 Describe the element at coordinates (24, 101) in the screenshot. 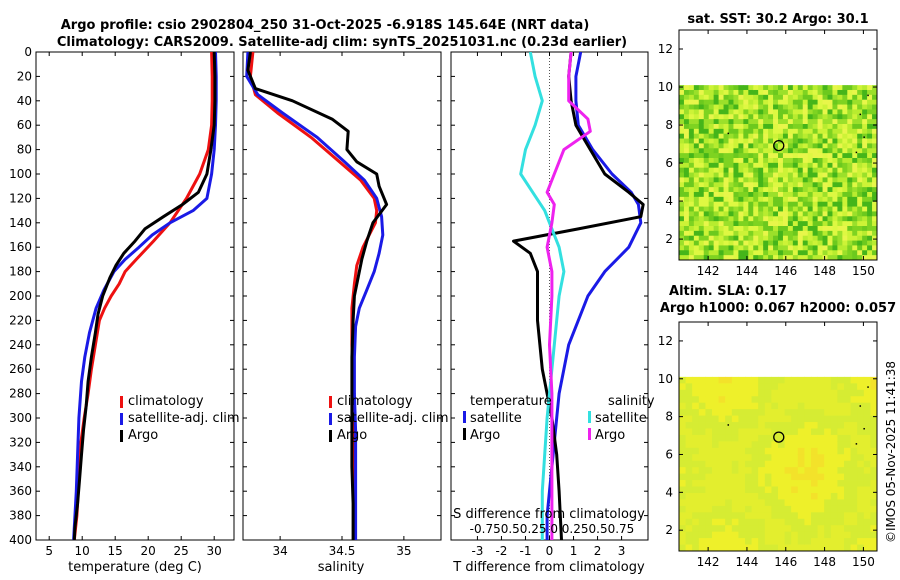

I see `depth-tick-label: 40` at that location.